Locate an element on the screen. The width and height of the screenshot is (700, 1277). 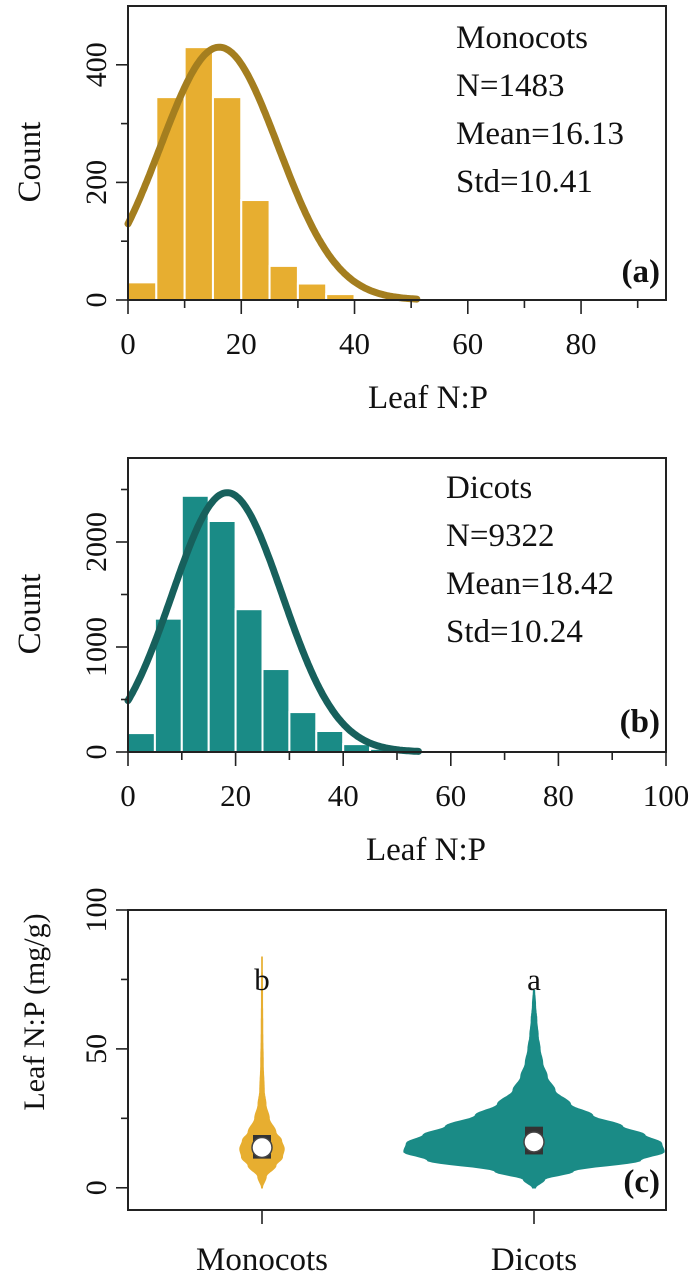
panel-b-xtick-label-1: 20 is located at coordinates (235, 795).